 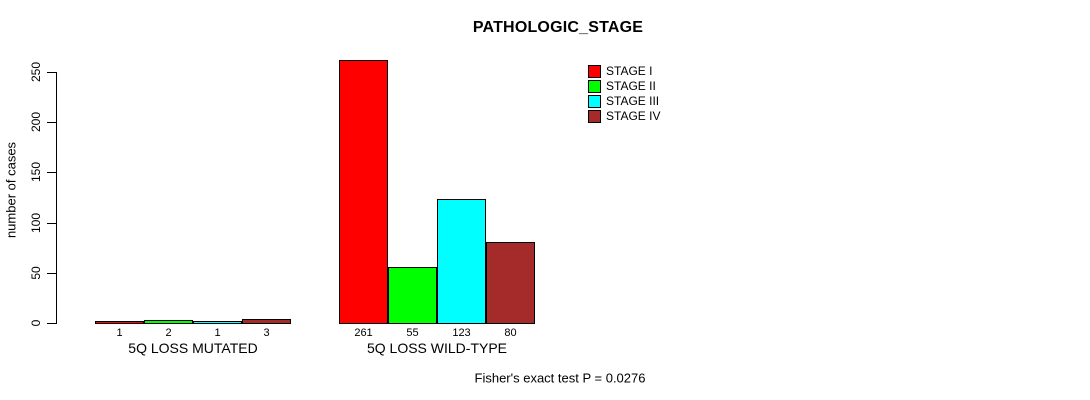 I want to click on chart-title: PATHOLOGIC_STAGE, so click(x=558, y=27).